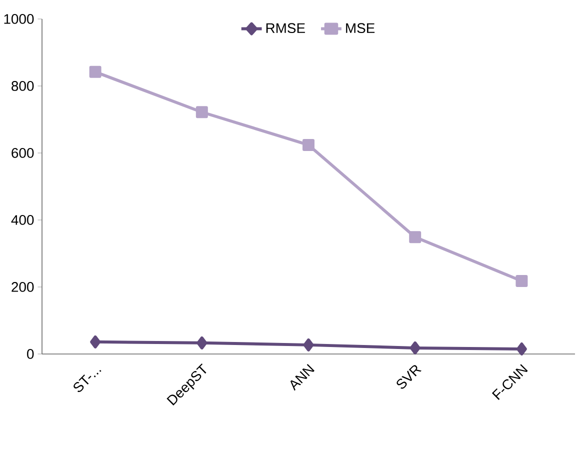 This screenshot has width=586, height=450. I want to click on y-tick-label: 0, so click(30, 354).